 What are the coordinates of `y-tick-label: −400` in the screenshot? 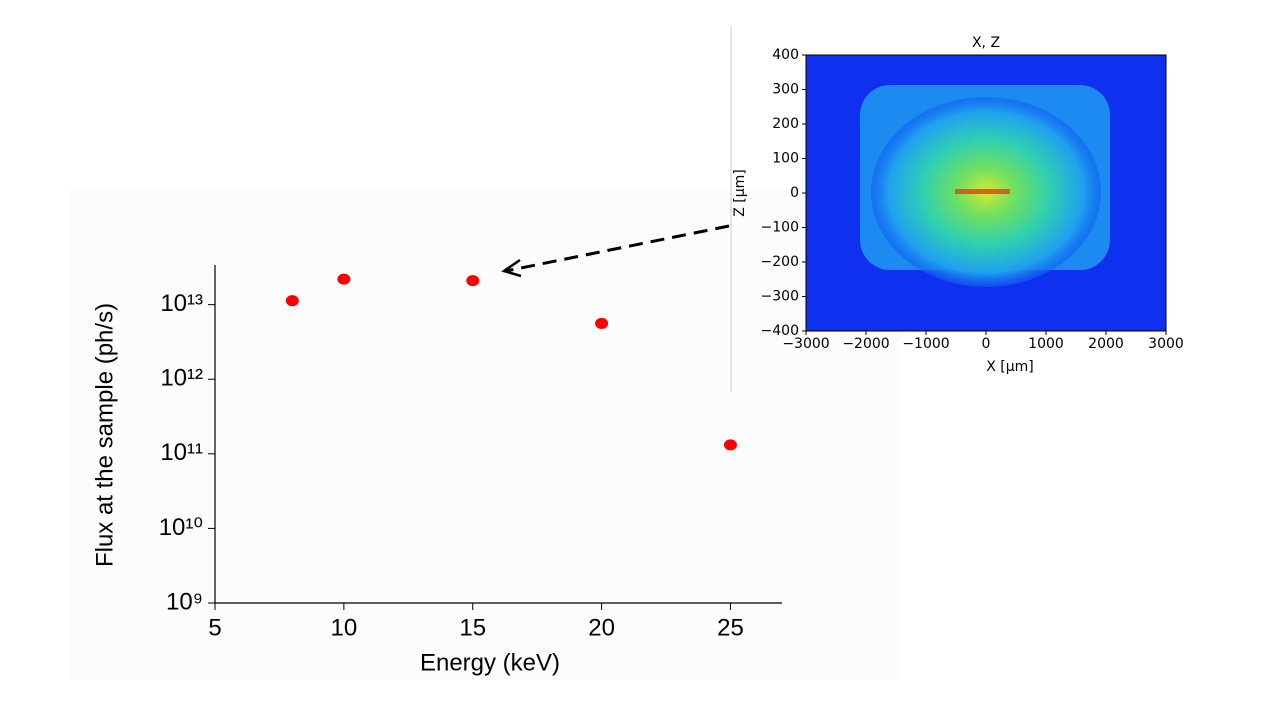 It's located at (780, 331).